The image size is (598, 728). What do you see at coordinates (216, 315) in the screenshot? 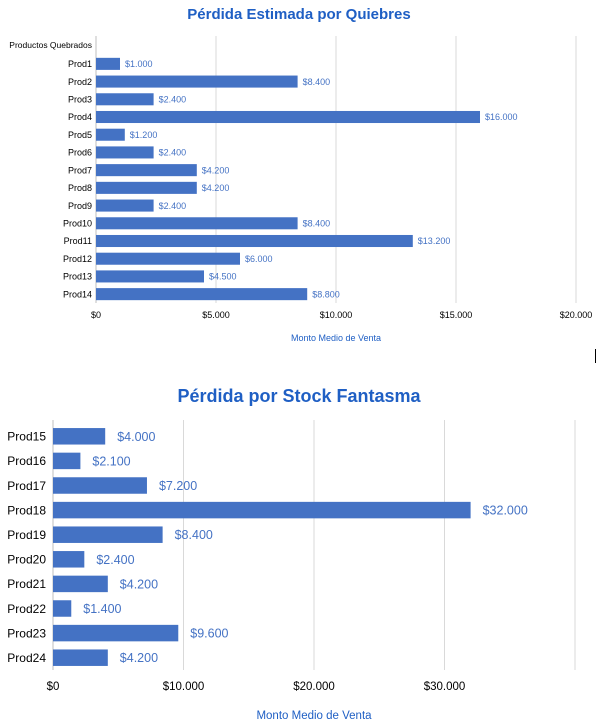
I see `chart1-x-tick-label: $5.000` at bounding box center [216, 315].